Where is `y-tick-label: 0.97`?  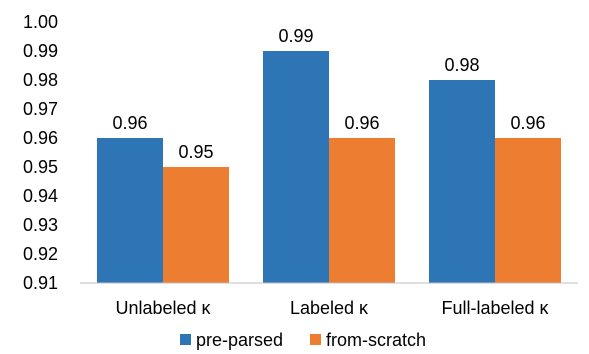
y-tick-label: 0.97 is located at coordinates (40, 109).